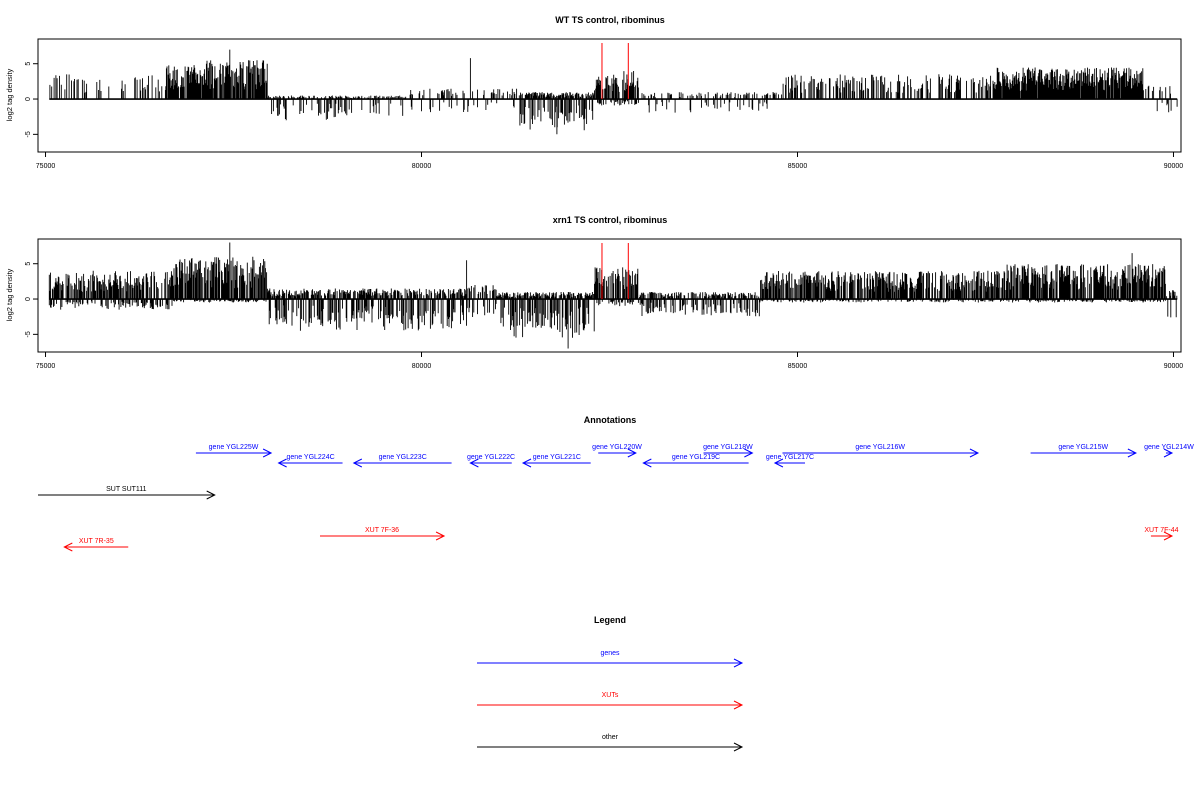 Image resolution: width=1200 pixels, height=800 pixels. I want to click on annotation-feature: SUT SUT111, so click(127, 493).